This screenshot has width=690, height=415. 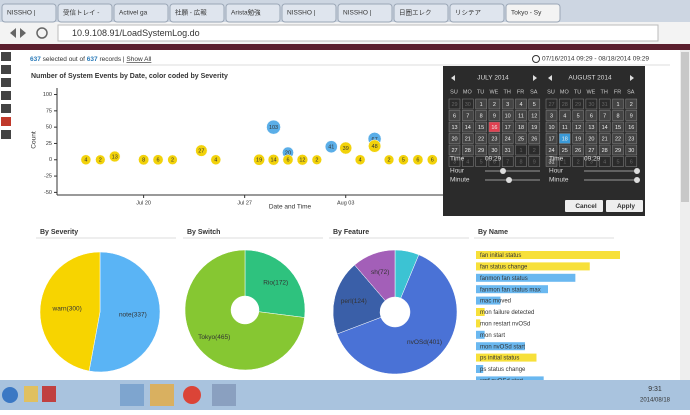 I want to click on day-number: 10, so click(x=551, y=128).